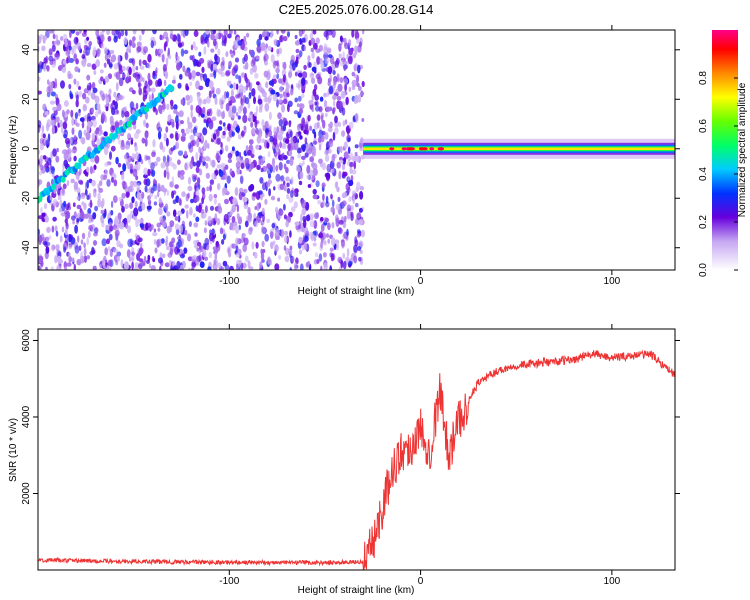 This screenshot has height=600, width=750. Describe the element at coordinates (612, 581) in the screenshot. I see `snr-x-tick-label: 100` at that location.